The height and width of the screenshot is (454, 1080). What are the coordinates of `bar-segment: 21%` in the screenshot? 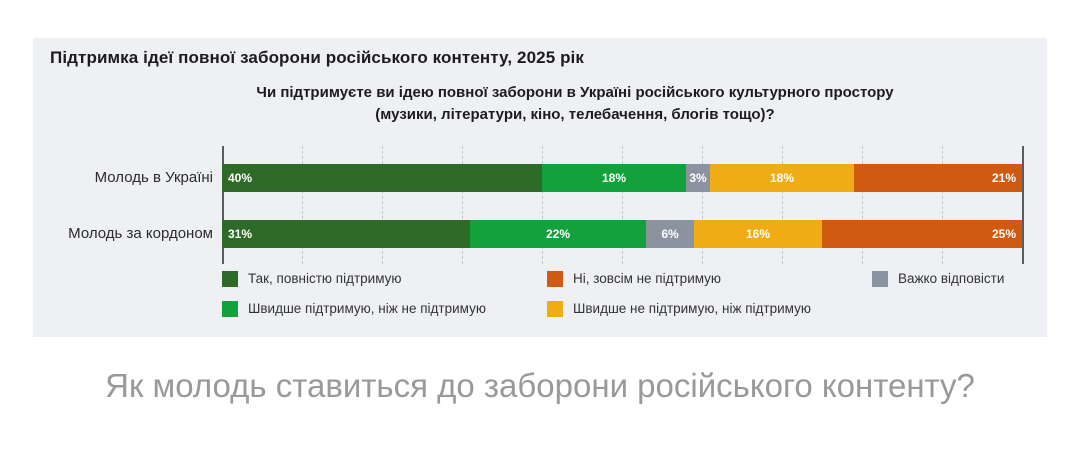 It's located at (938, 178).